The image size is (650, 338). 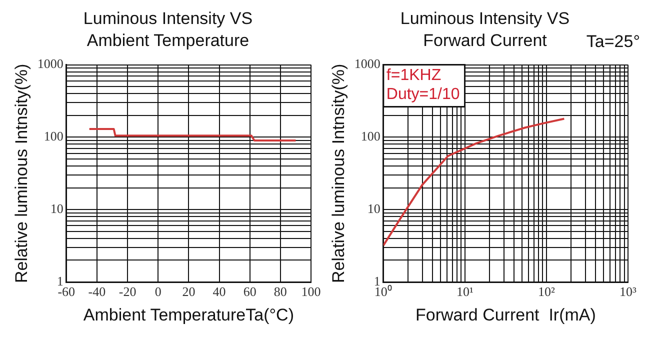 I want to click on x-tick-label: 10², so click(x=547, y=292).